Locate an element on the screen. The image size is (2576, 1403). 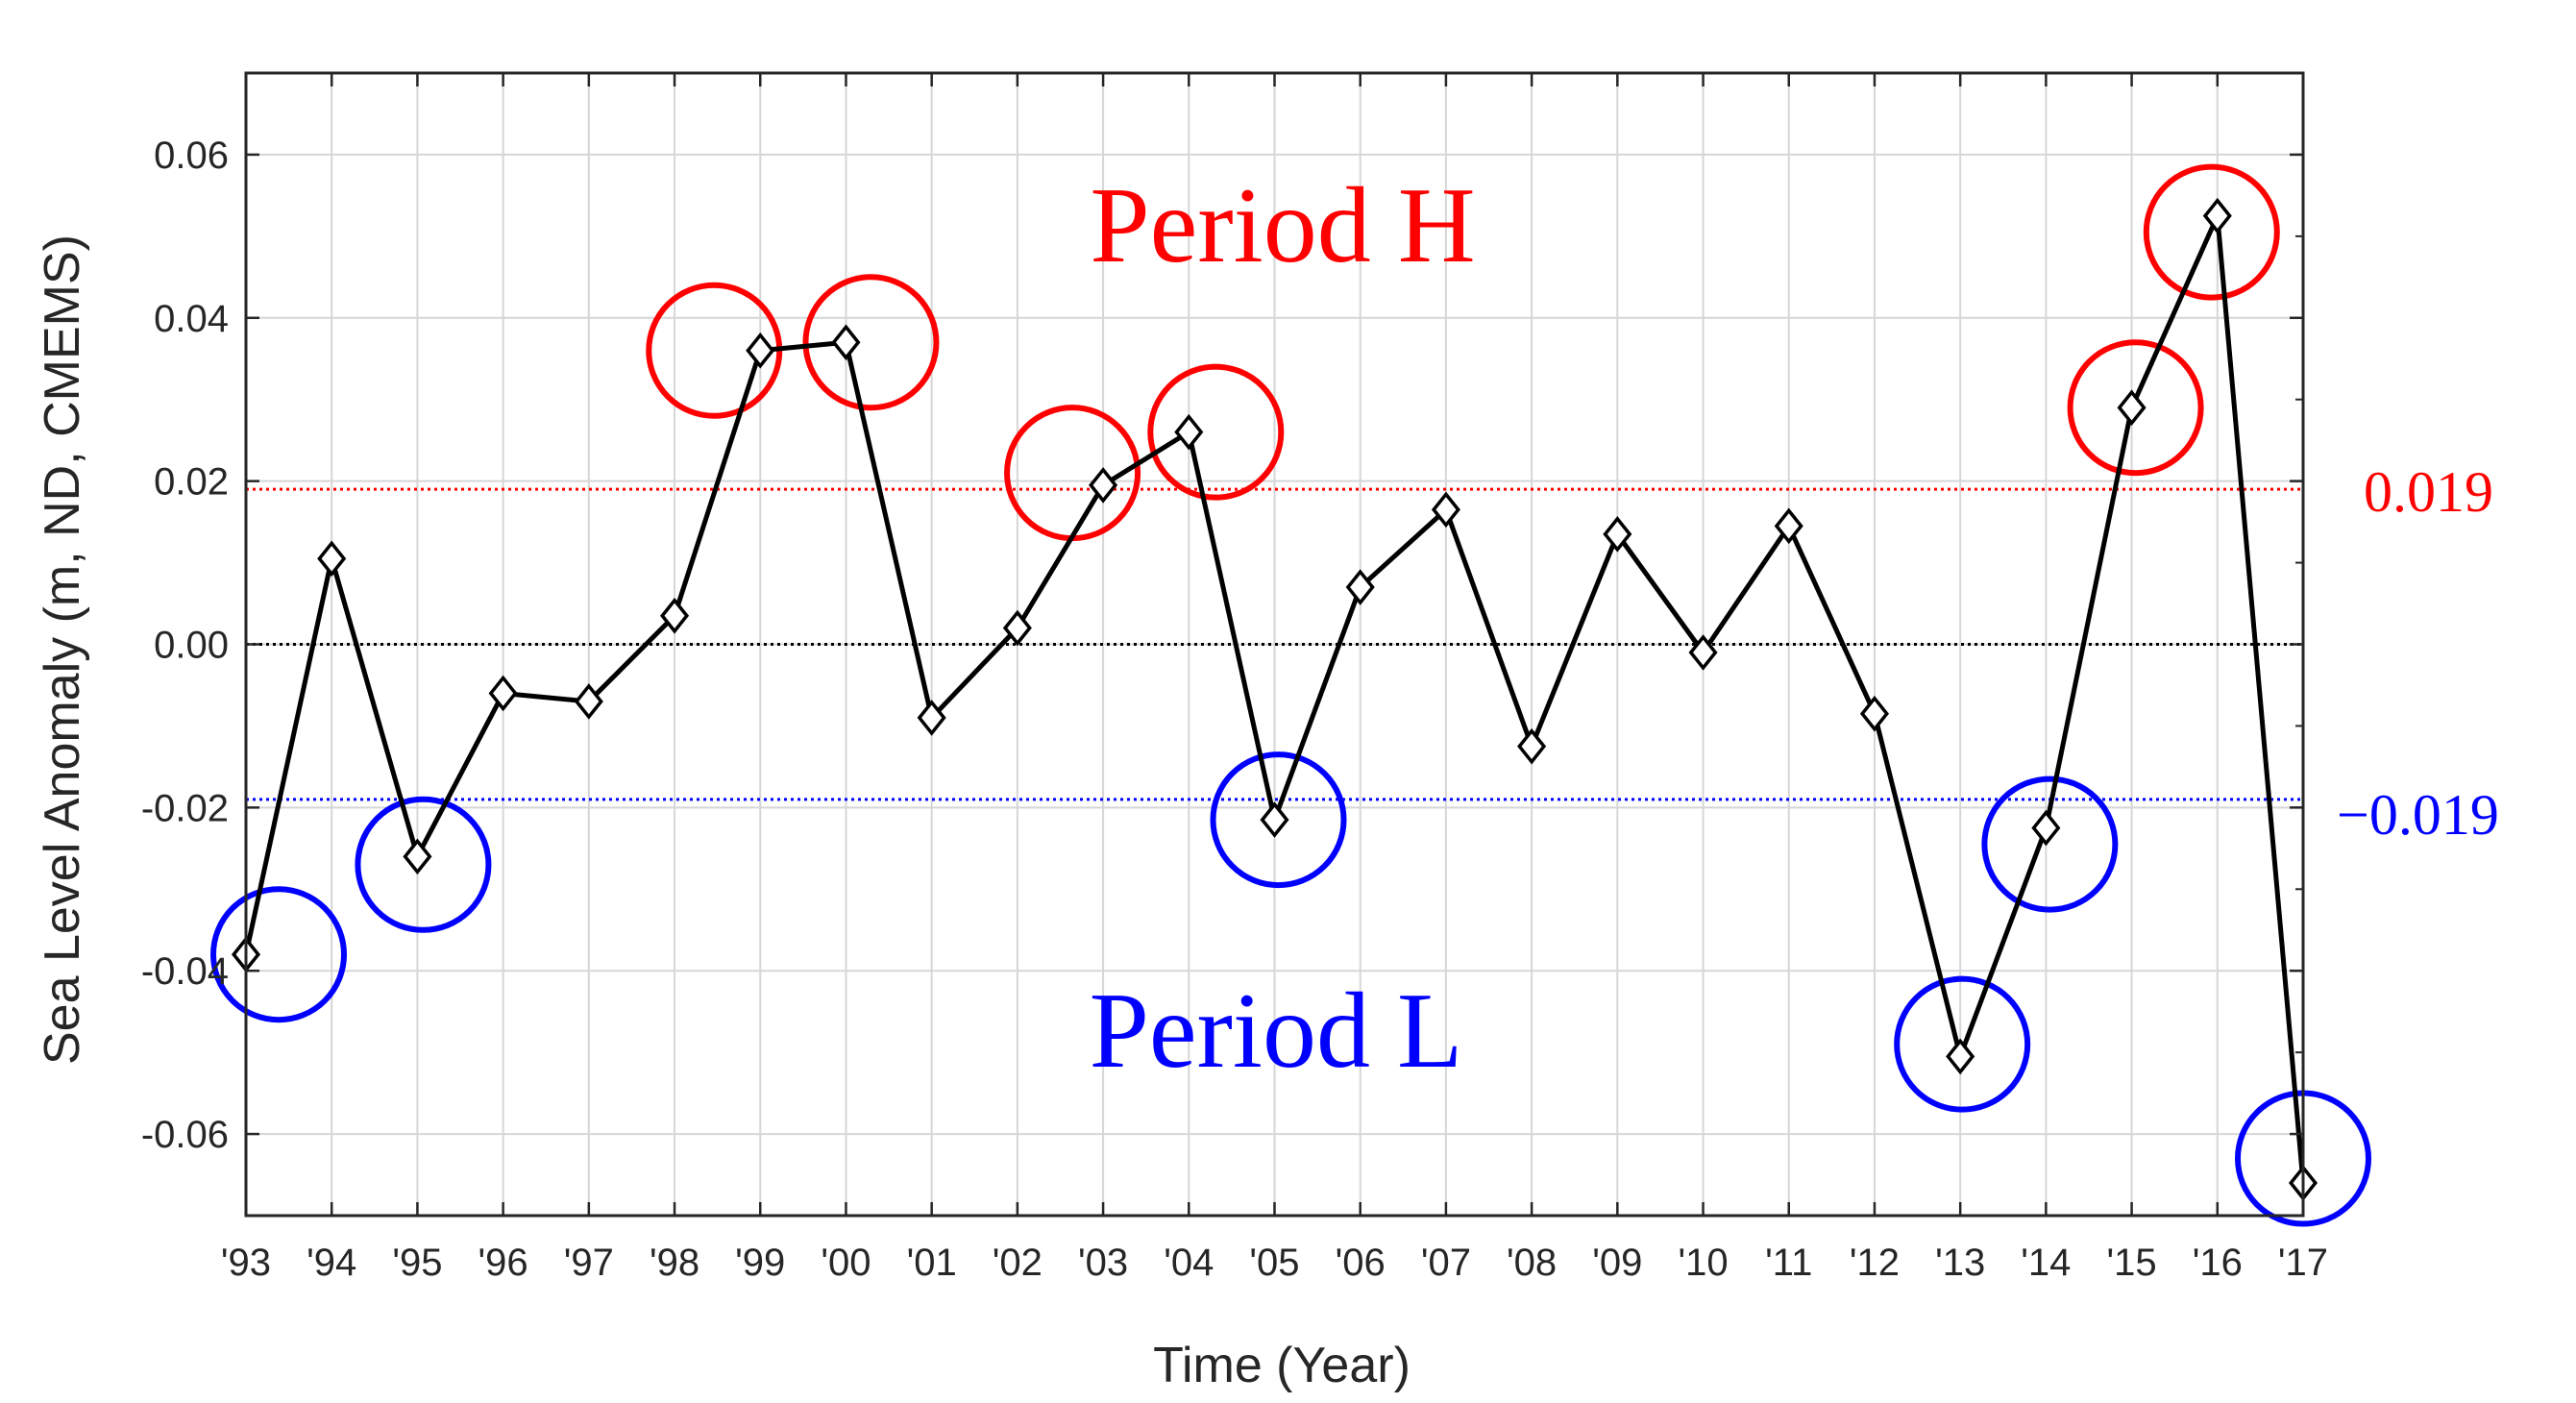
x-tick-label: '15 is located at coordinates (2132, 1263).